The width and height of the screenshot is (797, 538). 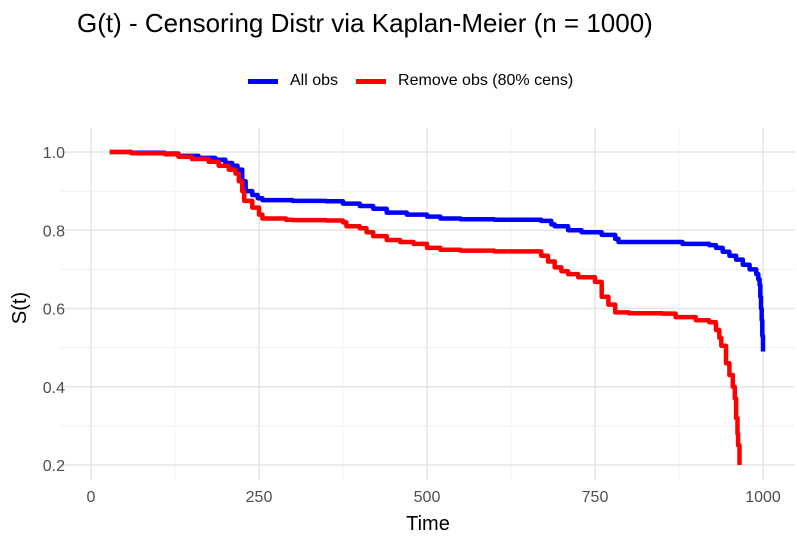 I want to click on legend: All obs Remove obs (80% cens), so click(x=419, y=81).